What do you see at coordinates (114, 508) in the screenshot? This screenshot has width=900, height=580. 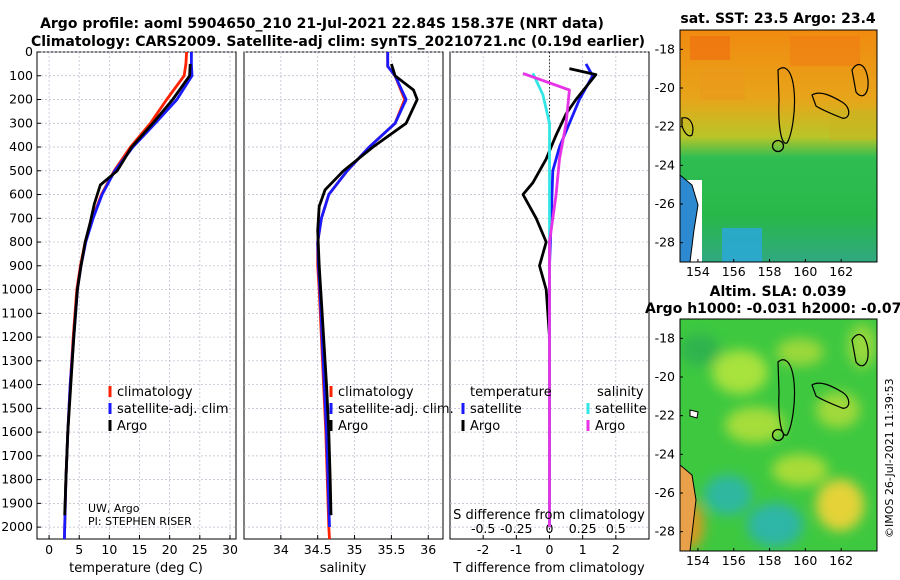 I see `credit-line-1: UW, Argo` at bounding box center [114, 508].